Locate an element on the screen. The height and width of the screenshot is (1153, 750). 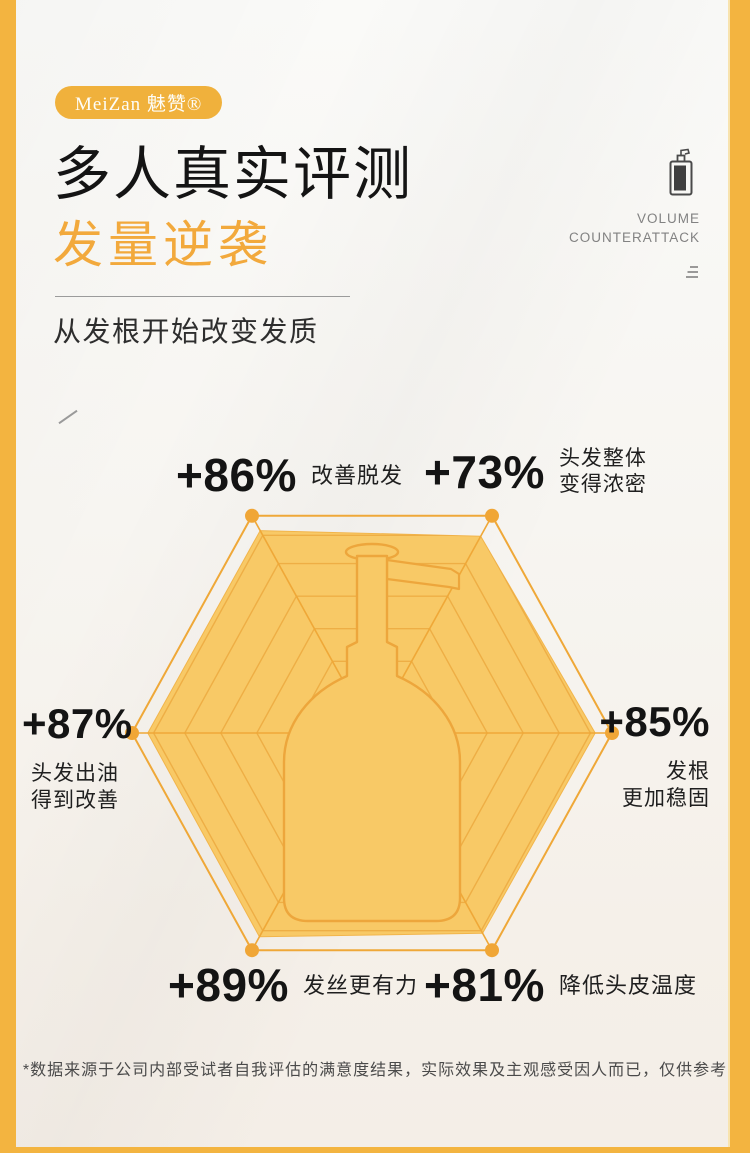
stat-value: +81% is located at coordinates (484, 985).